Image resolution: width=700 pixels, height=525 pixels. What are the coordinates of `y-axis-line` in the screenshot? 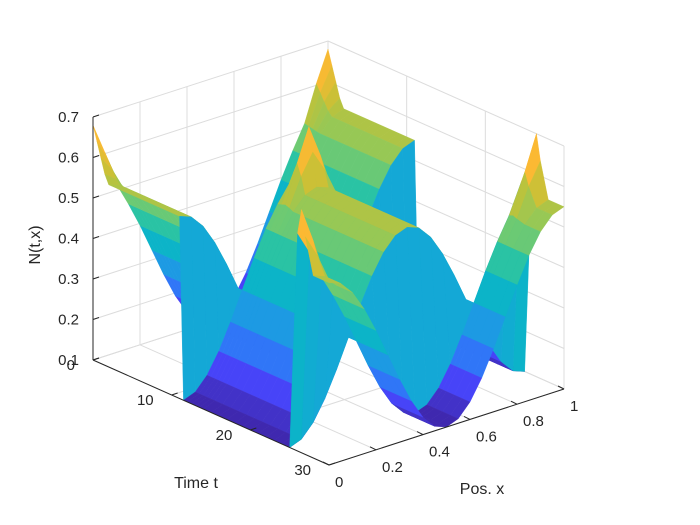 It's located at (211, 412).